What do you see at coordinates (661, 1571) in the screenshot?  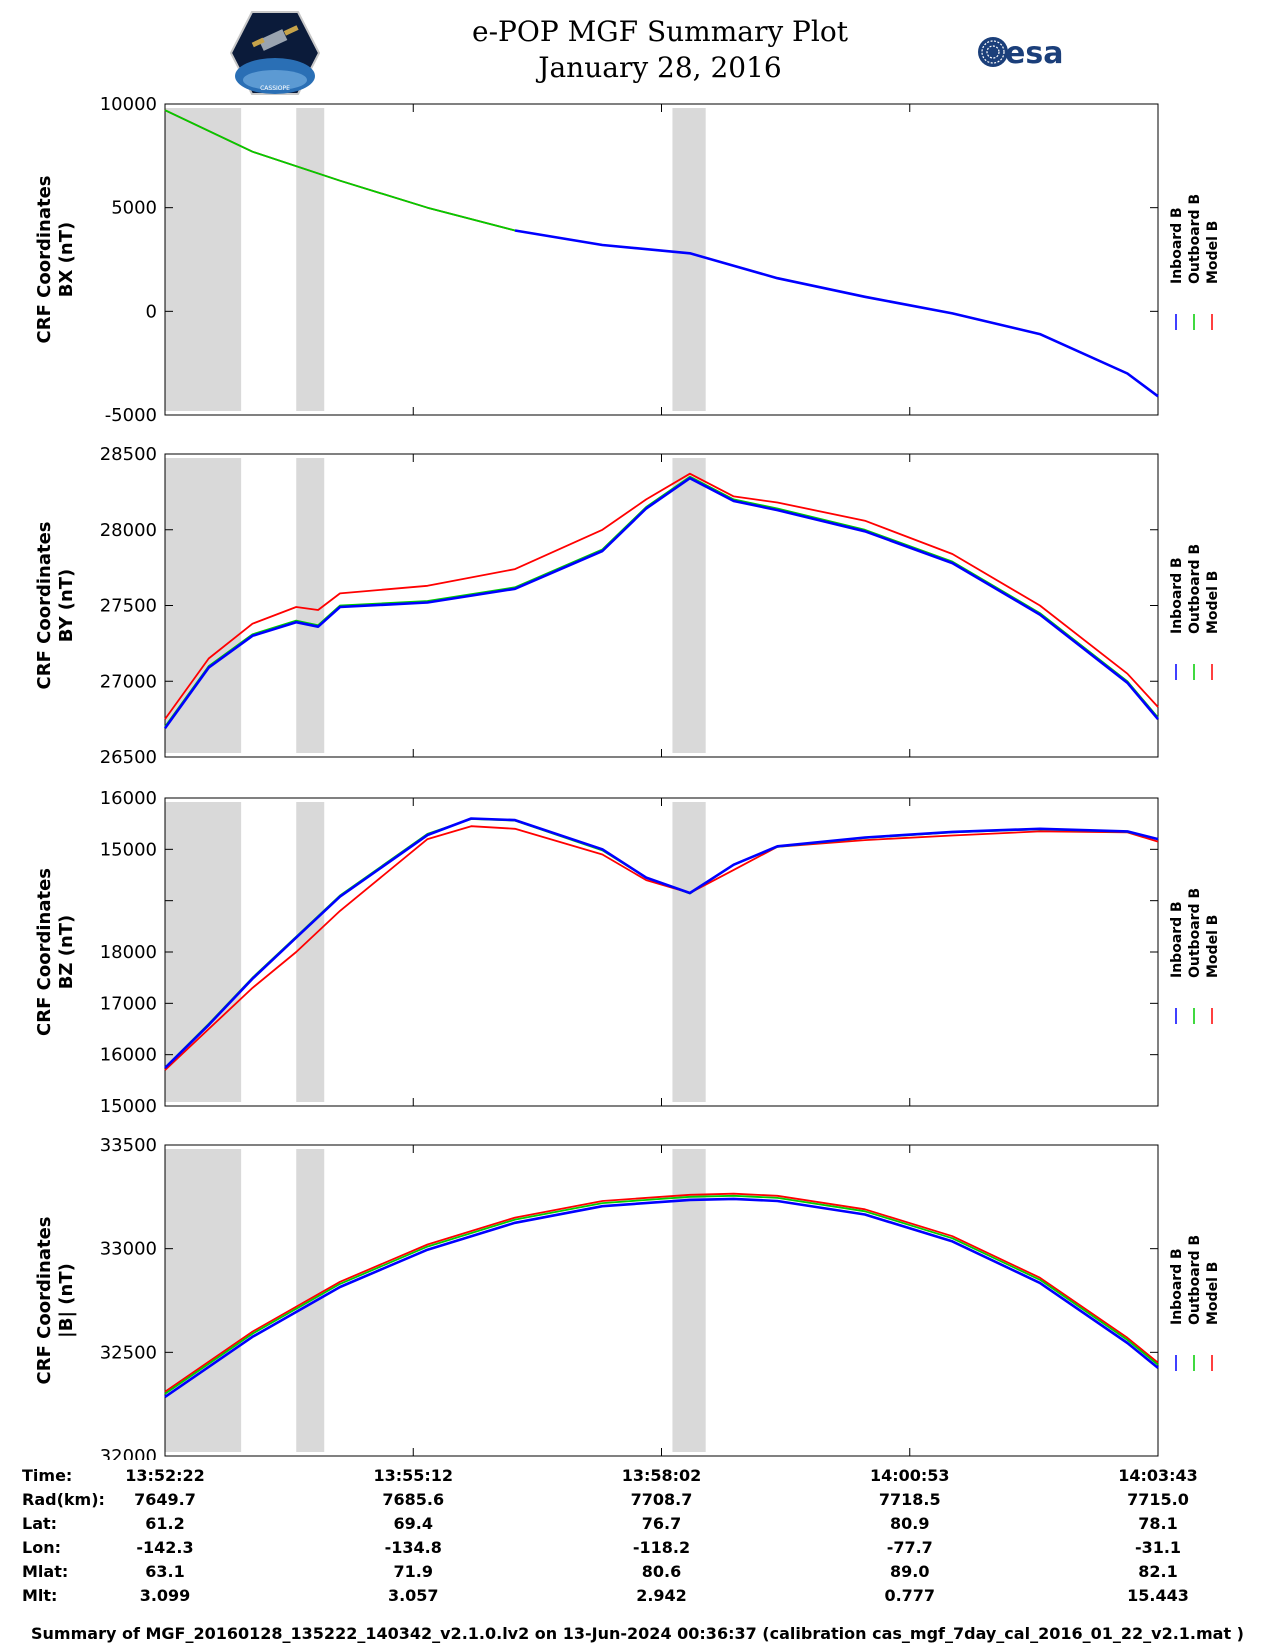 I see `table-cell-mlat: 80.6` at bounding box center [661, 1571].